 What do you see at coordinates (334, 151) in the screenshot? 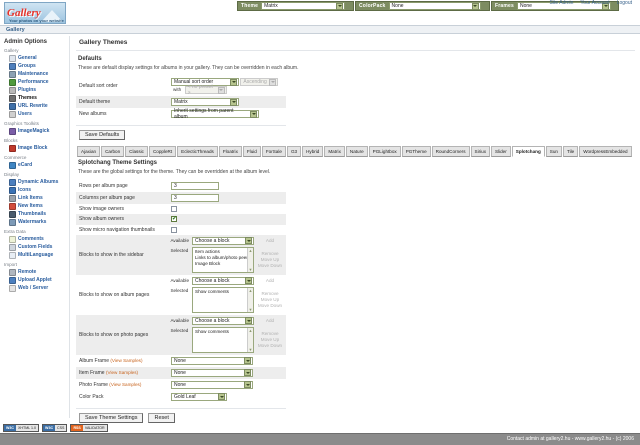
I see `tab-matrix: Matrix` at bounding box center [334, 151].